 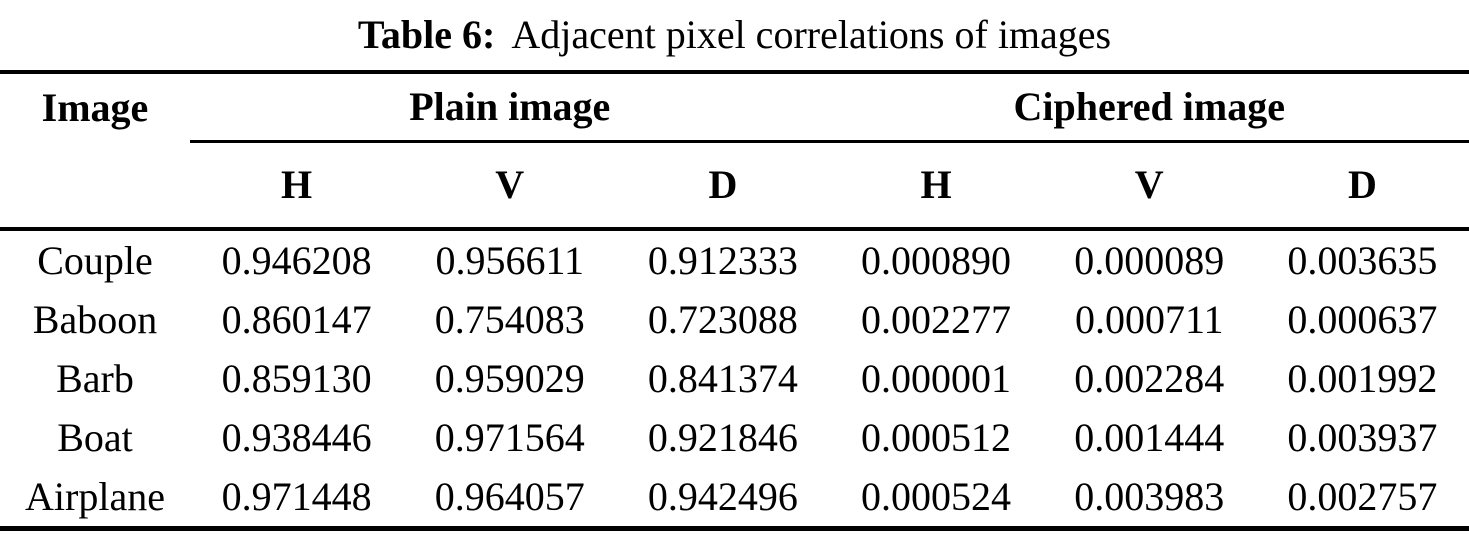 I want to click on table-cell: 0.002284, so click(x=1149, y=378).